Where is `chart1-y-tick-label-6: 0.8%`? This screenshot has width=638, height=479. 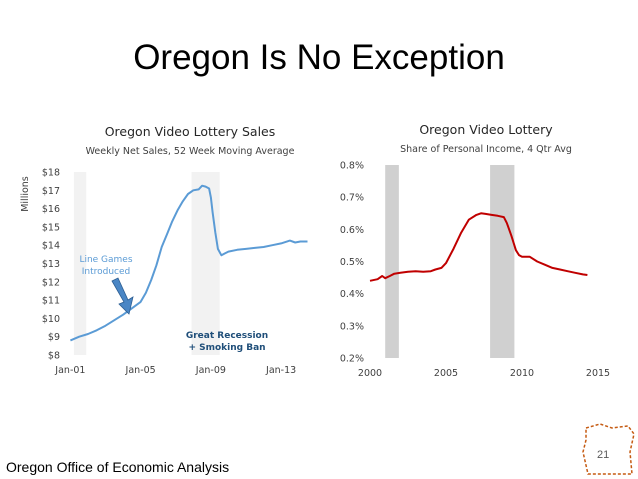
chart1-y-tick-label-6: 0.8% is located at coordinates (352, 166).